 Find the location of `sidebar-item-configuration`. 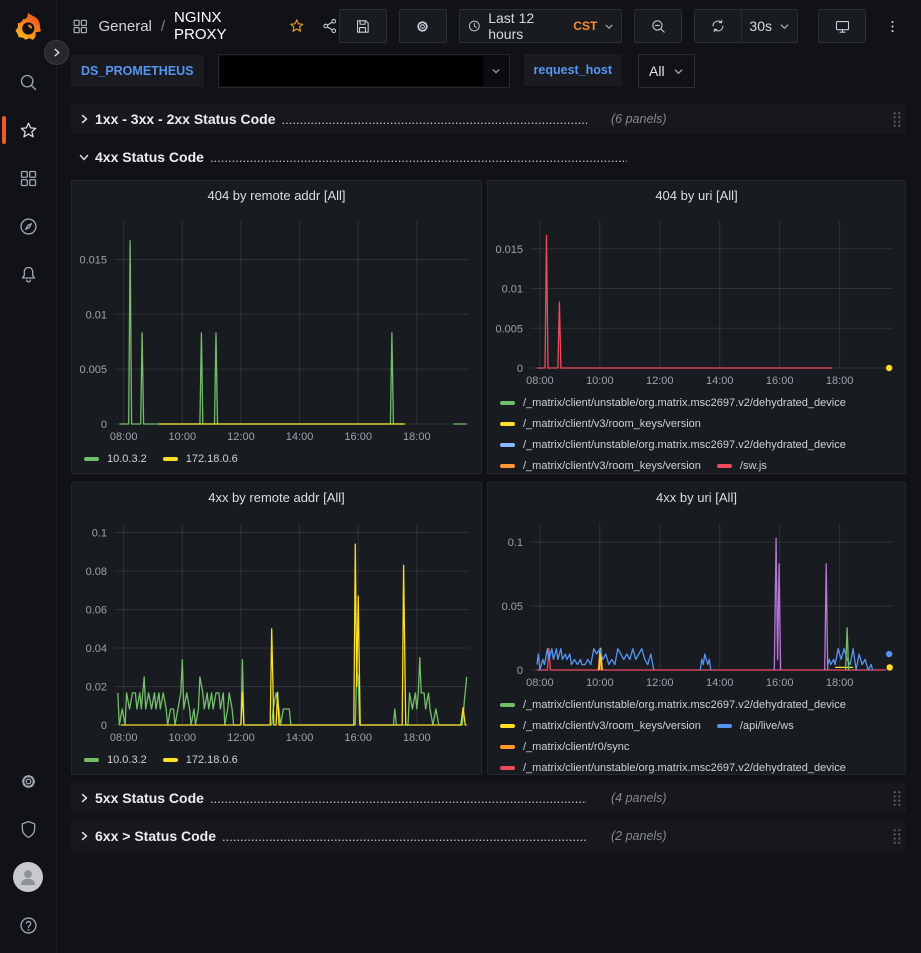

sidebar-item-configuration is located at coordinates (28, 781).